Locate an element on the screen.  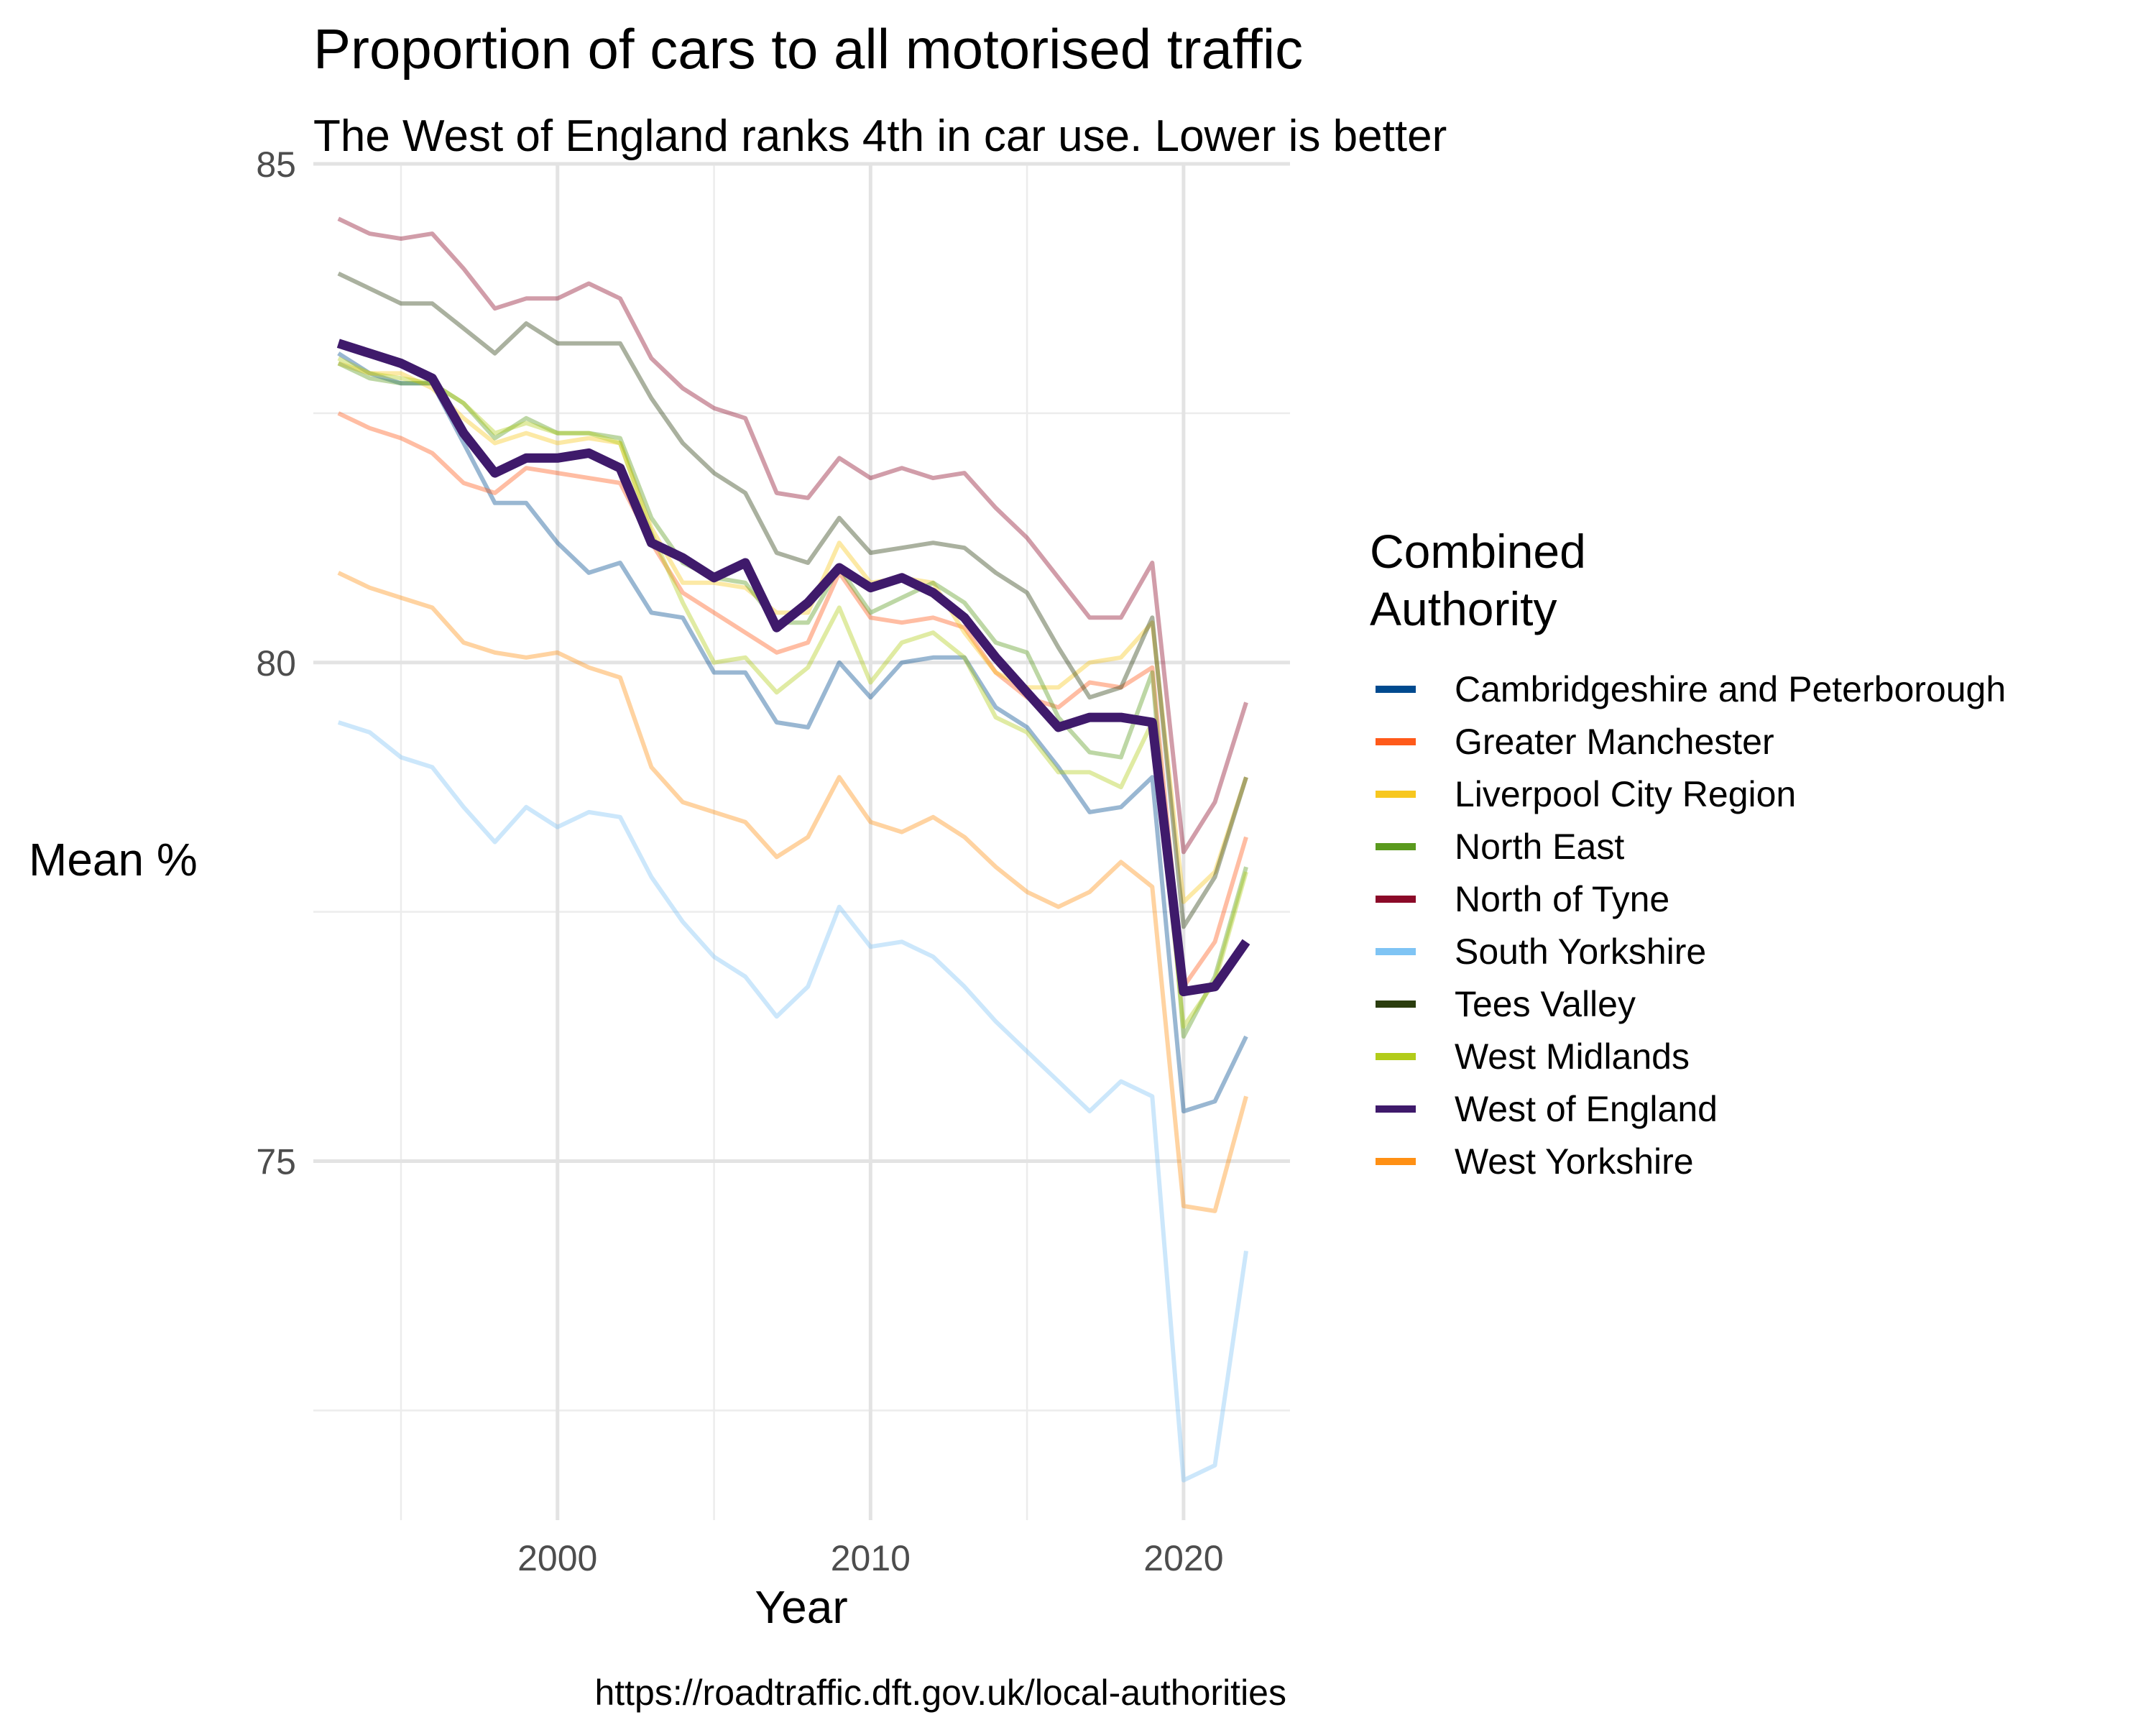
legend-label-greater-manchester: Greater Manchester is located at coordinates (1614, 742).